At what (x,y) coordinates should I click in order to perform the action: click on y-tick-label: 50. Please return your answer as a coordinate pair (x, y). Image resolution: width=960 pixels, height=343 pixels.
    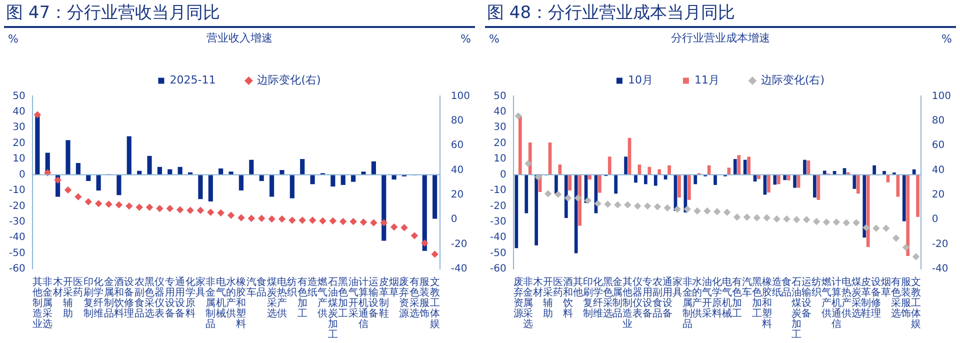
    Looking at the image, I should click on (19, 96).